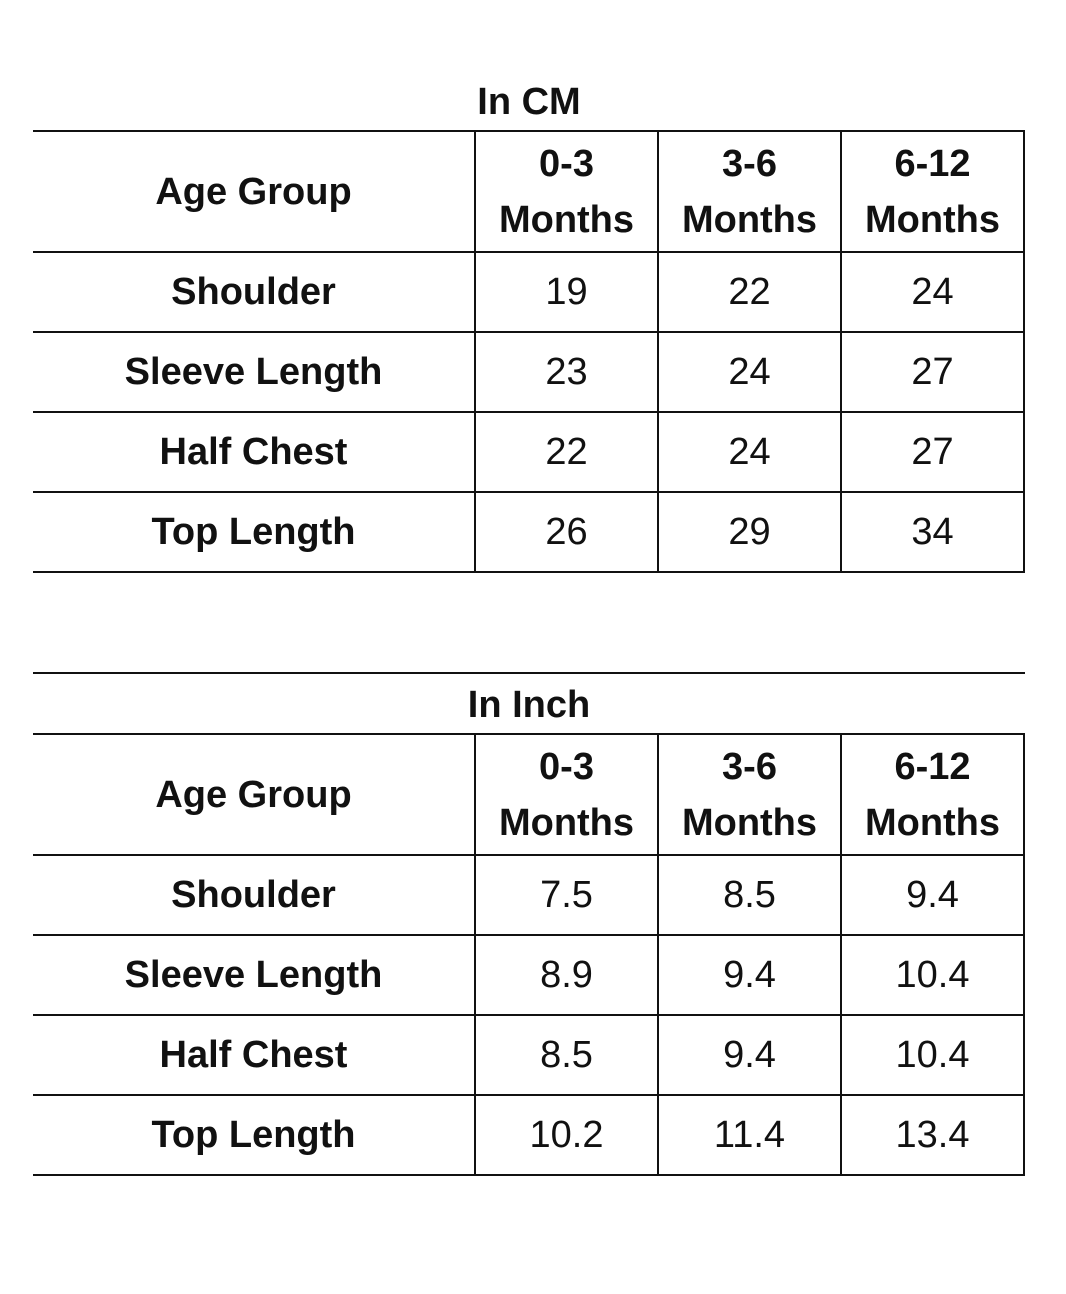  I want to click on table-row: Half Chest 8.5 9.4 10.4, so click(529, 1055).